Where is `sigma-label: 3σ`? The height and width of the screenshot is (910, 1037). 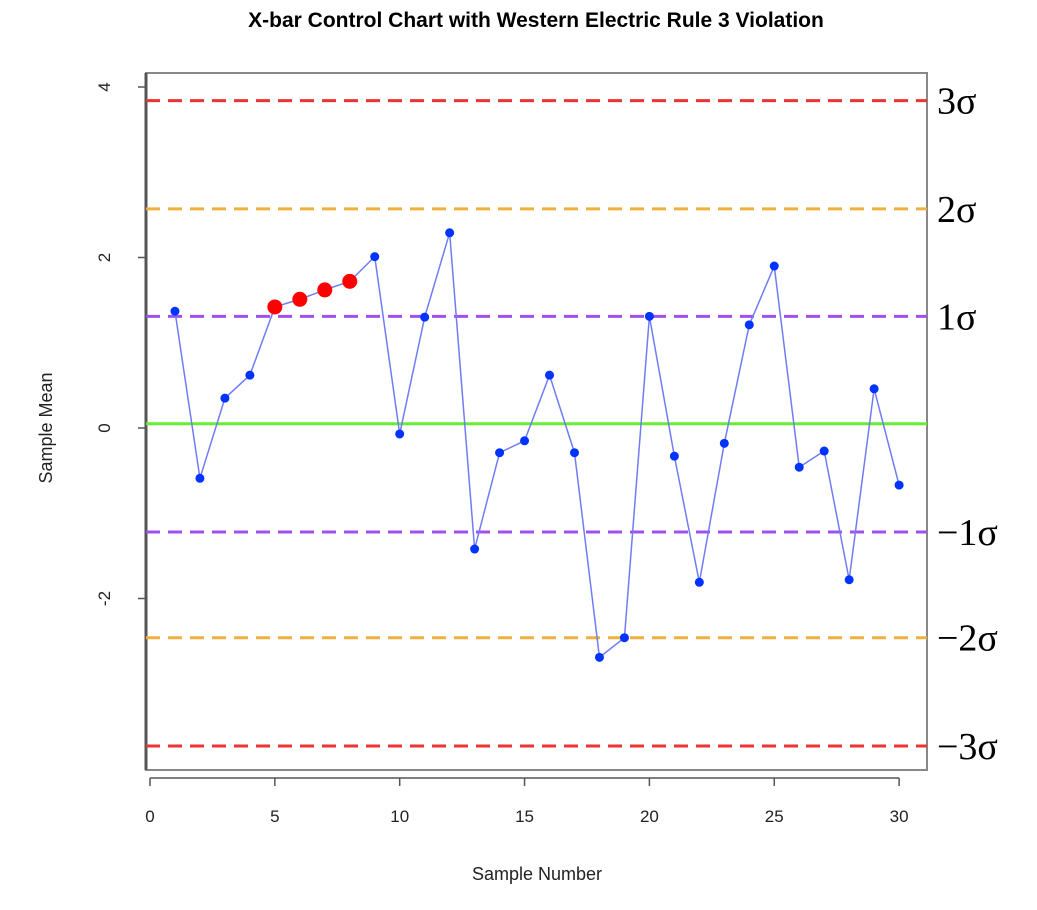 sigma-label: 3σ is located at coordinates (956, 102).